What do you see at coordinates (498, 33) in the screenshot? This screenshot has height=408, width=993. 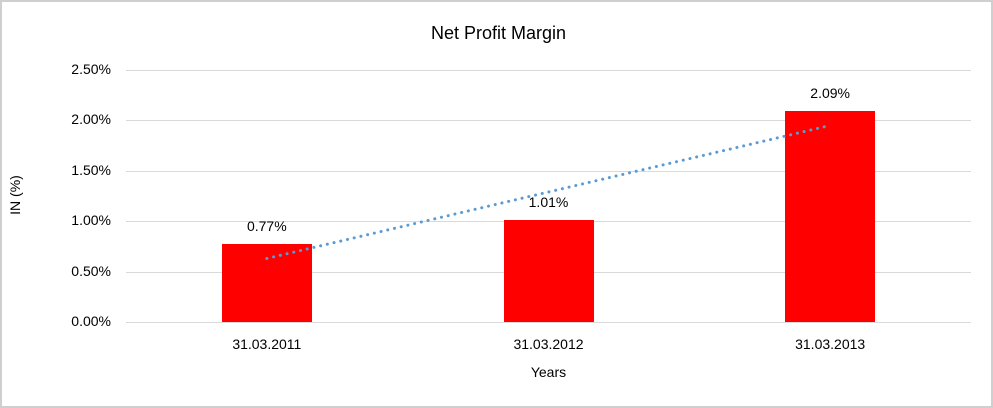 I see `chart-title: Net Profit Margin` at bounding box center [498, 33].